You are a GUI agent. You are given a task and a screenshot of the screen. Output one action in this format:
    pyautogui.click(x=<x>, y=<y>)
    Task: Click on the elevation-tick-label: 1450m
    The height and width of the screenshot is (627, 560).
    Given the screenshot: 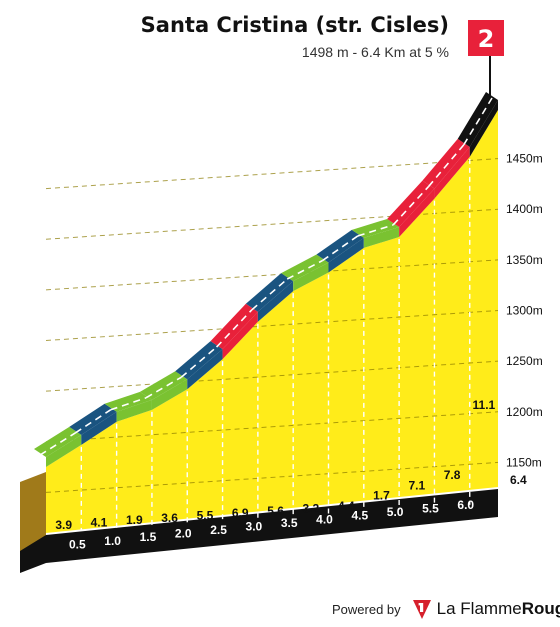 What is the action you would take?
    pyautogui.click(x=524, y=159)
    